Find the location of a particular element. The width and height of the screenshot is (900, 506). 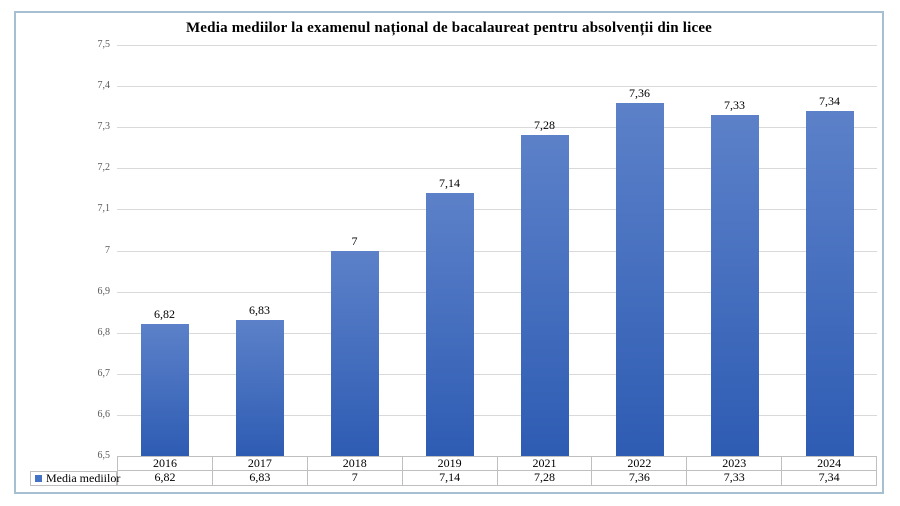

table-year-cell: 2023 is located at coordinates (733, 463).